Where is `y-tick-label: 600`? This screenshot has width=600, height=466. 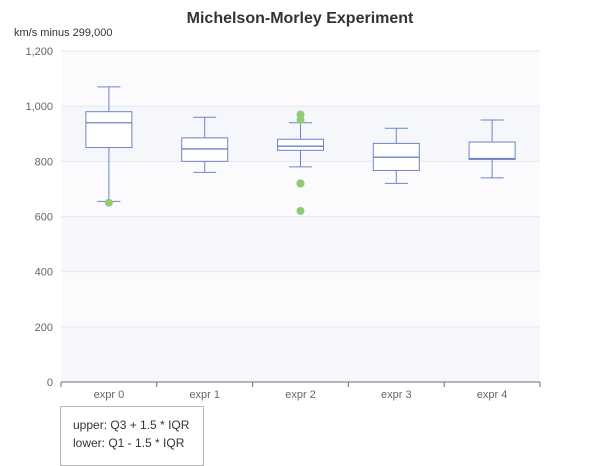
y-tick-label: 600 is located at coordinates (44, 218).